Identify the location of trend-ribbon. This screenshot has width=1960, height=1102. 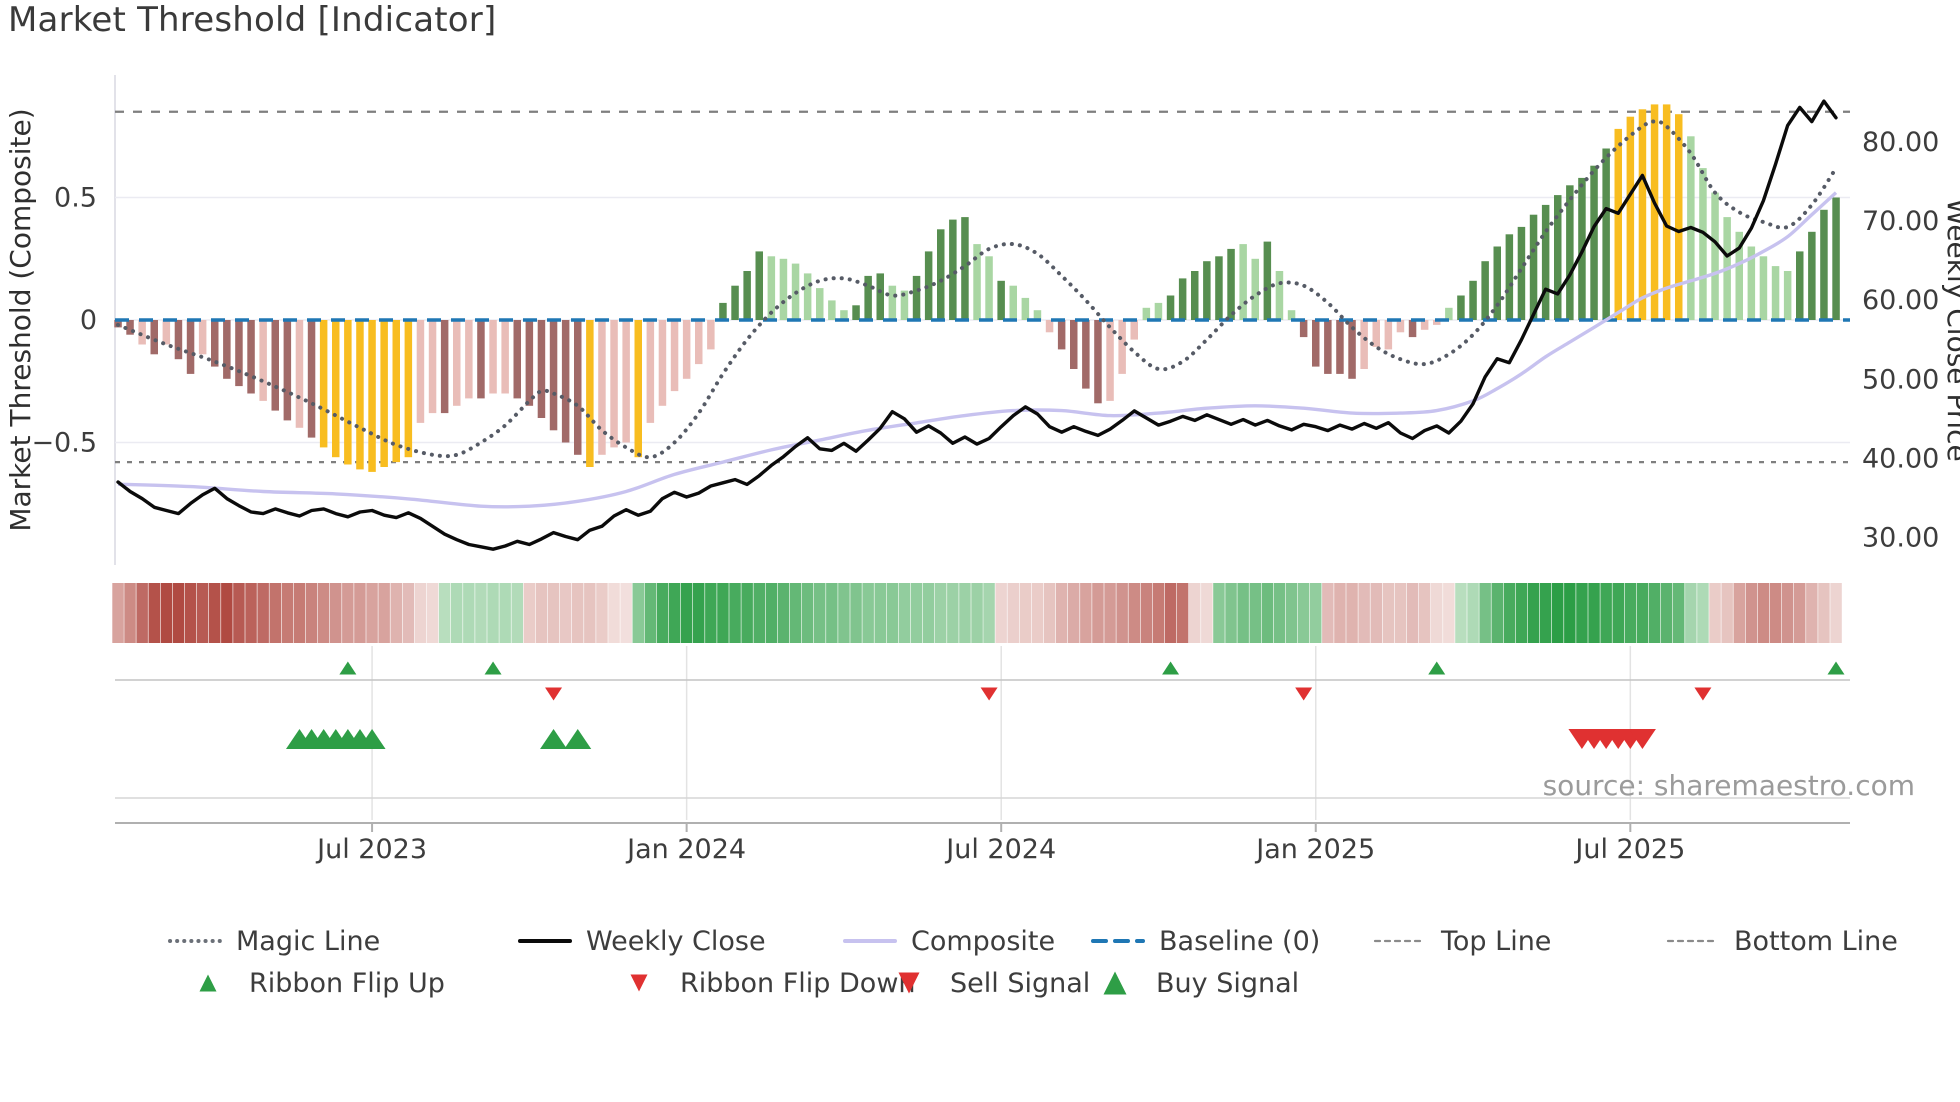
(977, 613).